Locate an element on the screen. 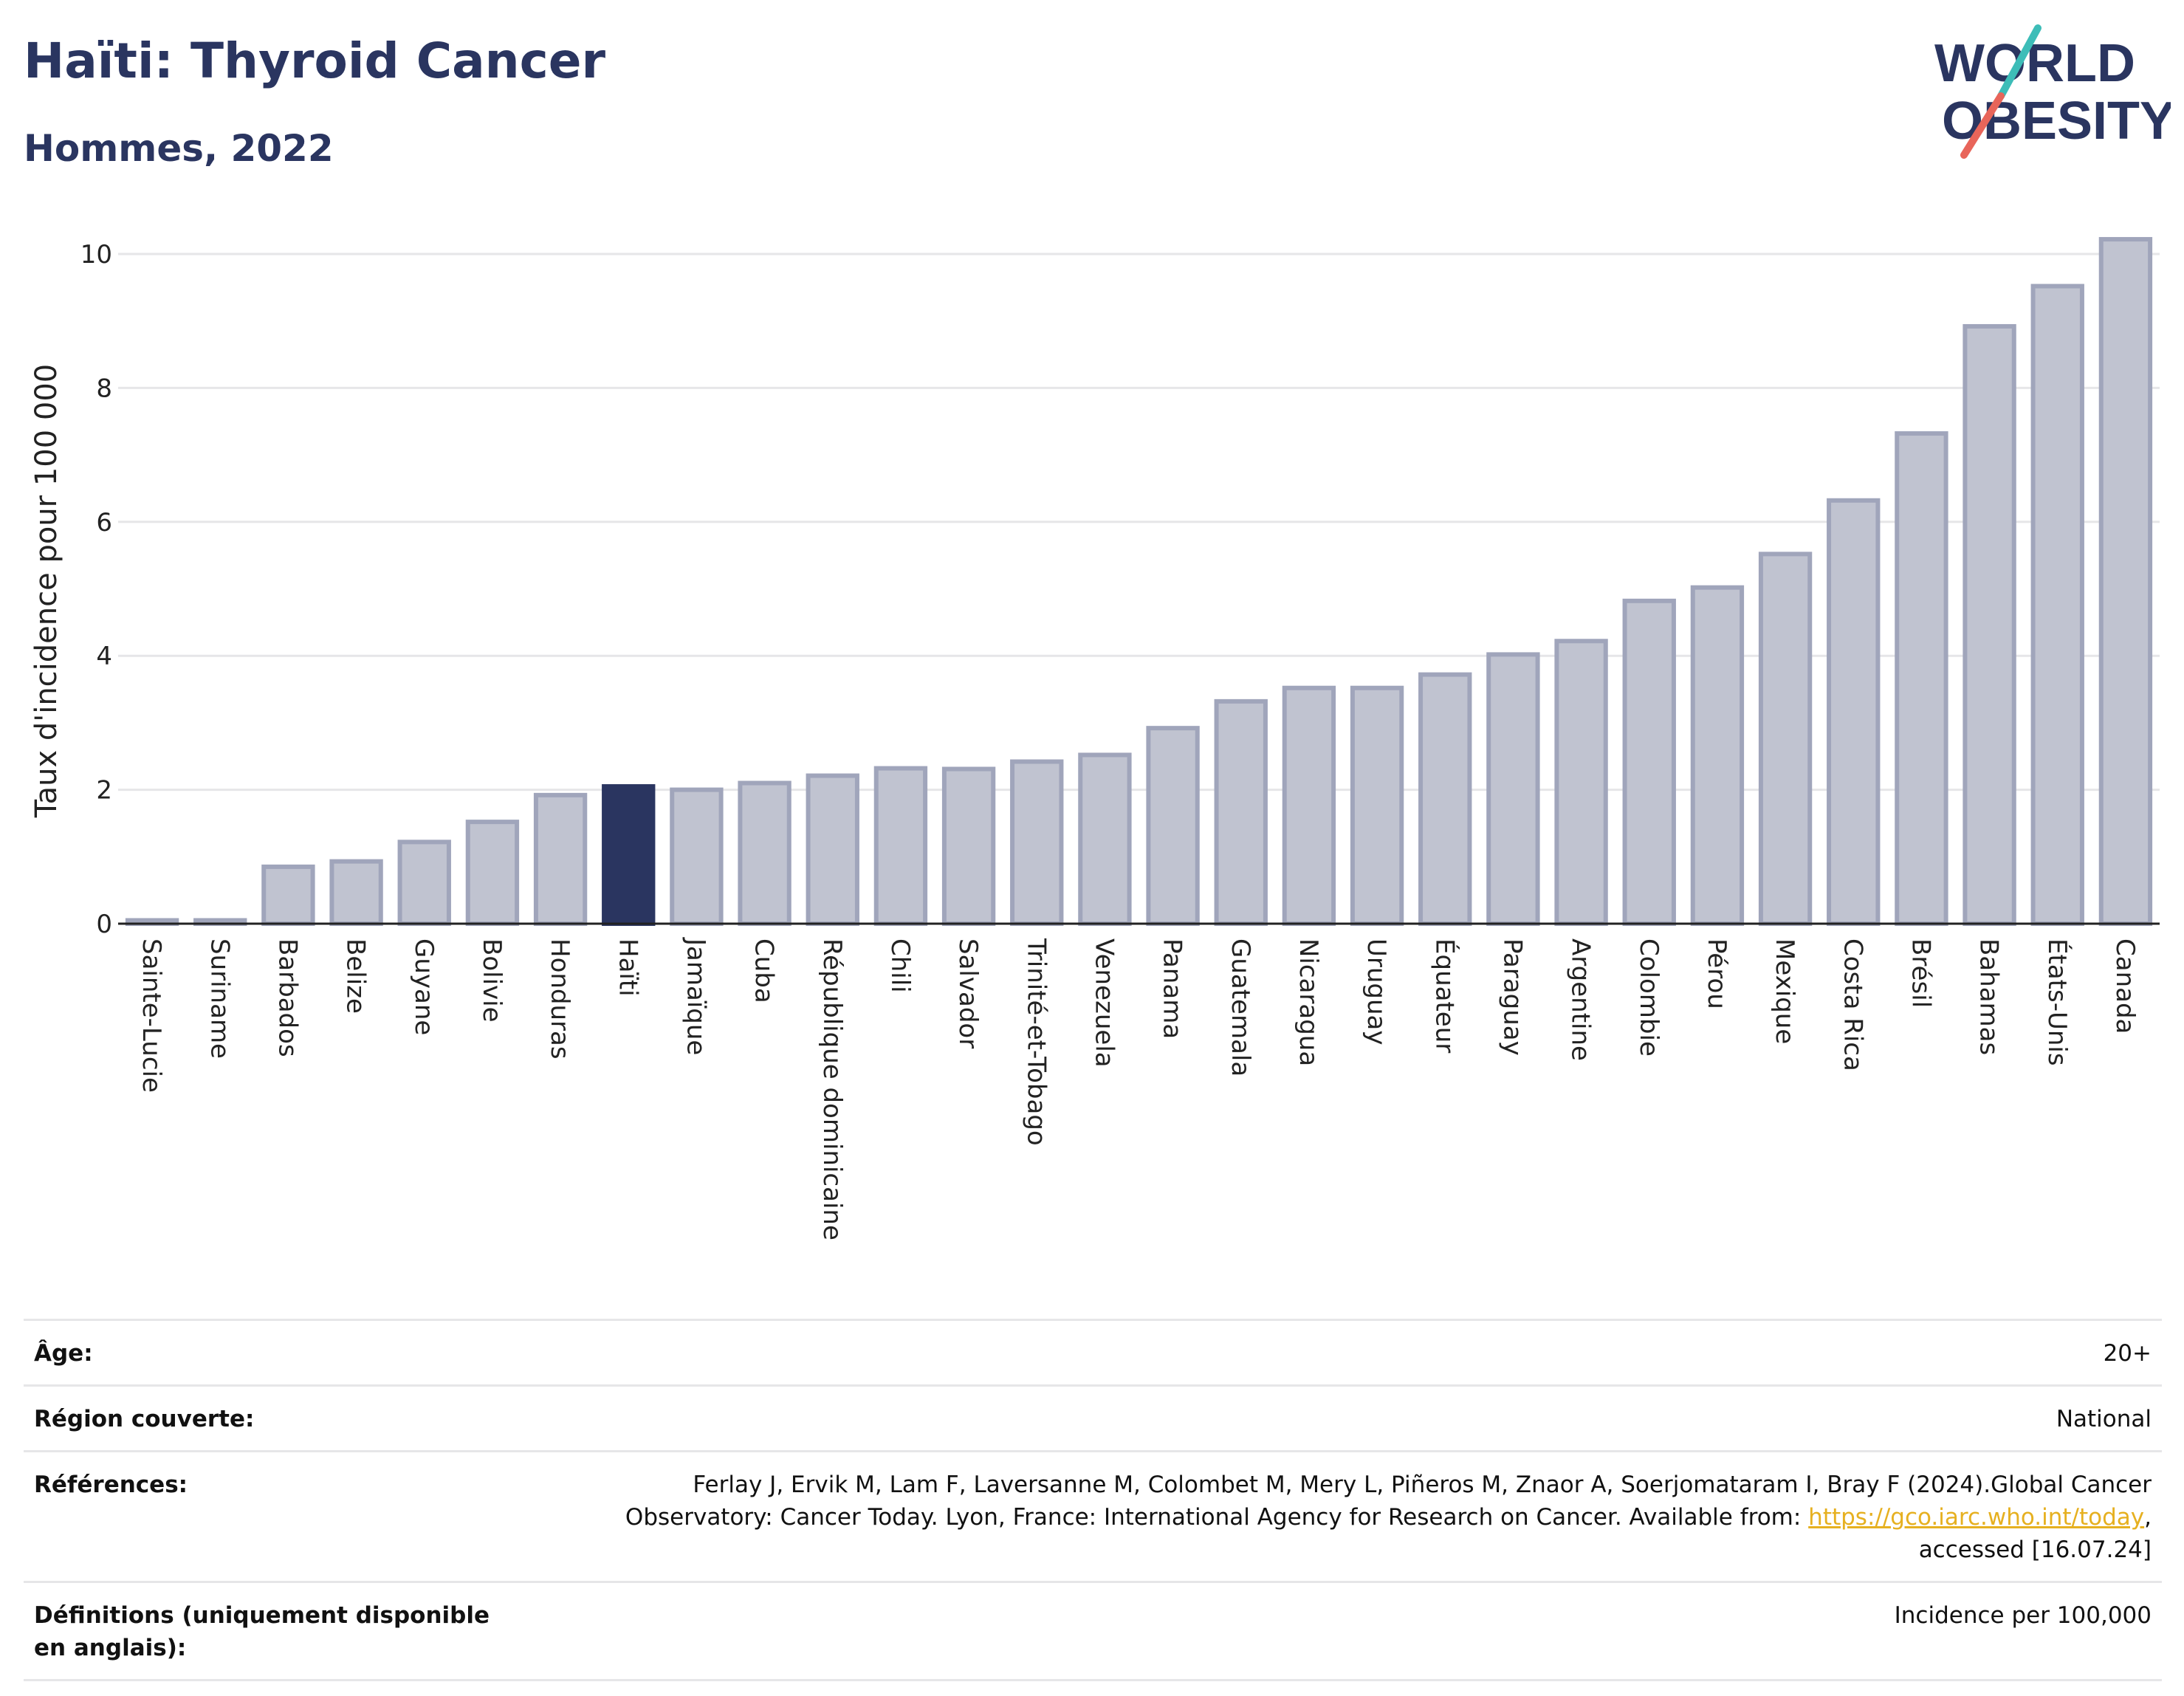  x-tick-label: Guyane is located at coordinates (424, 986).